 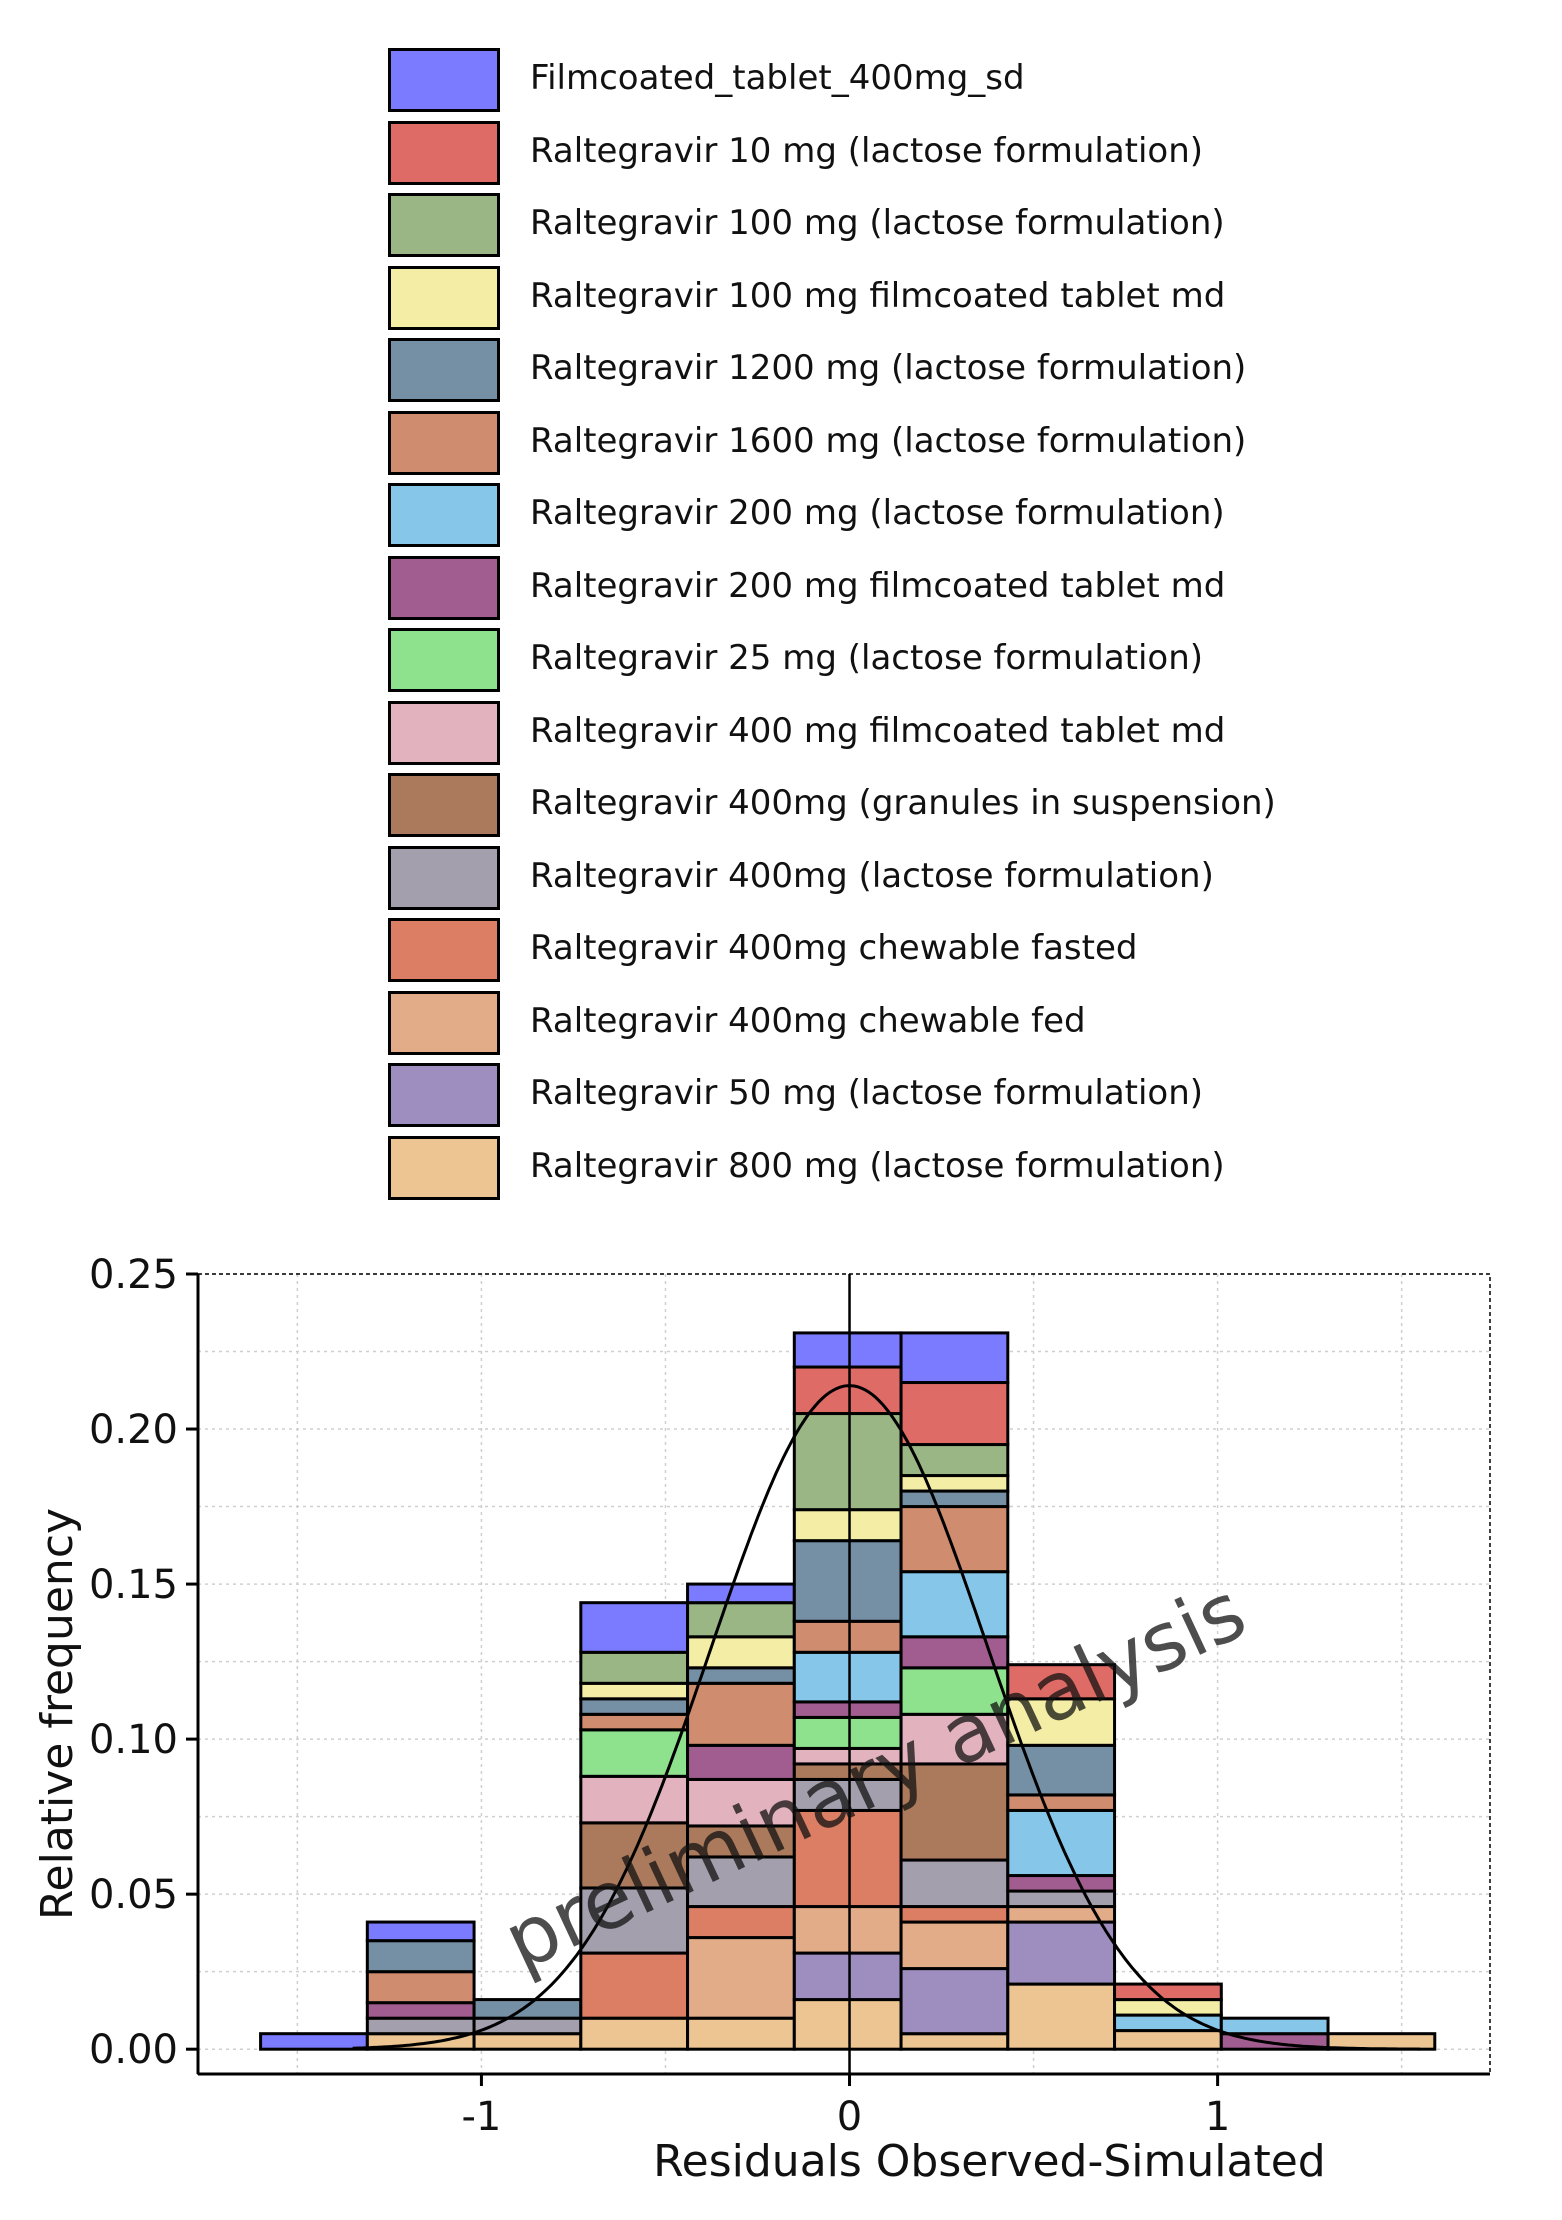 What do you see at coordinates (878, 730) in the screenshot?
I see `legend-label: Raltegravir 400 mg filmcoated tablet md` at bounding box center [878, 730].